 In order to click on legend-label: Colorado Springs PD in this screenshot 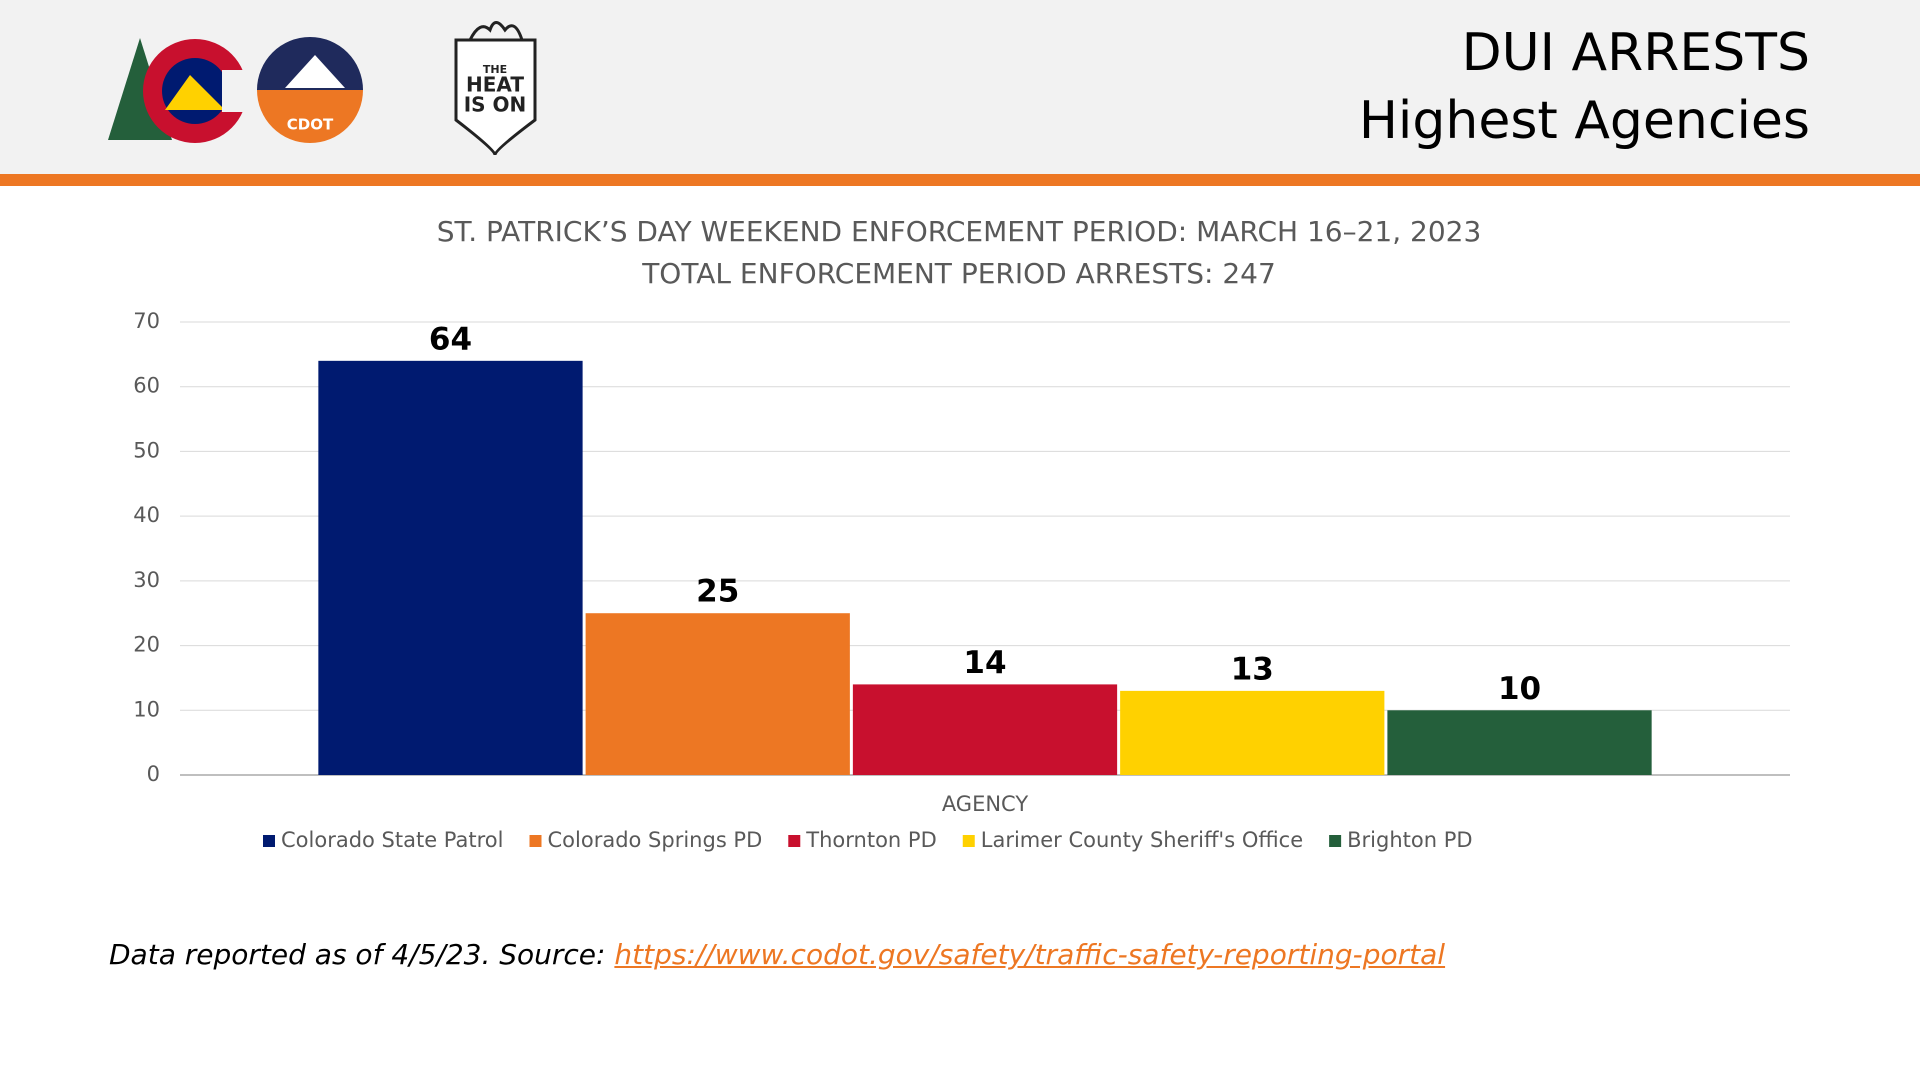, I will do `click(655, 840)`.